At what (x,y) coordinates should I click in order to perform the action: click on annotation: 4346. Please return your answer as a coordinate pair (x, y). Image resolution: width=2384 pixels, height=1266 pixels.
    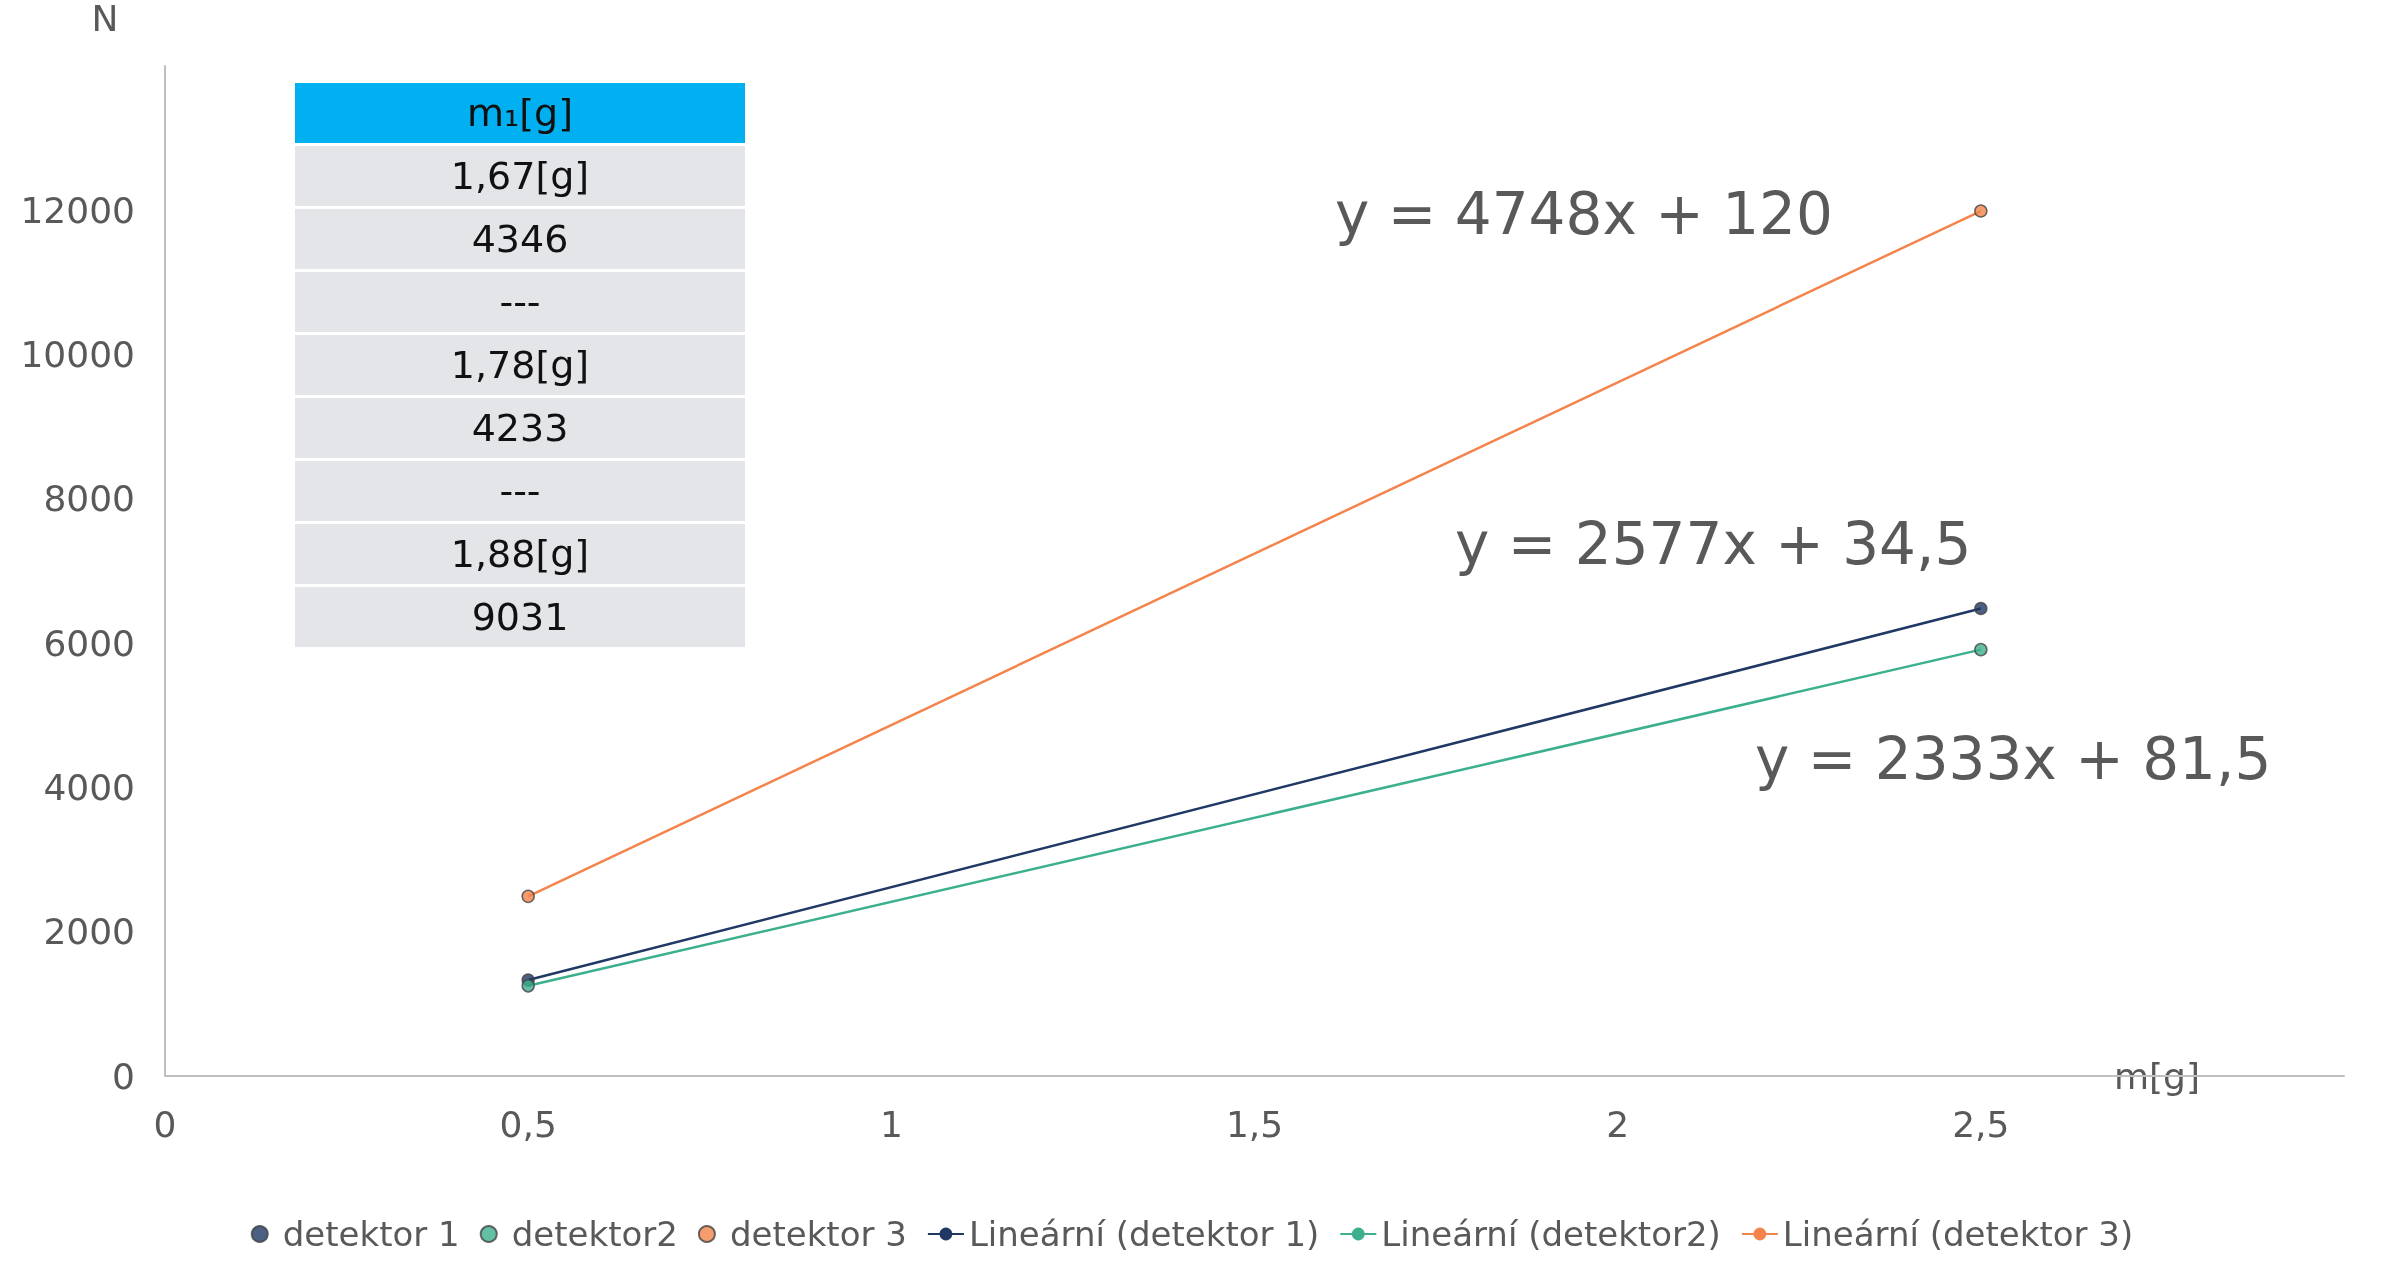
    Looking at the image, I should click on (520, 239).